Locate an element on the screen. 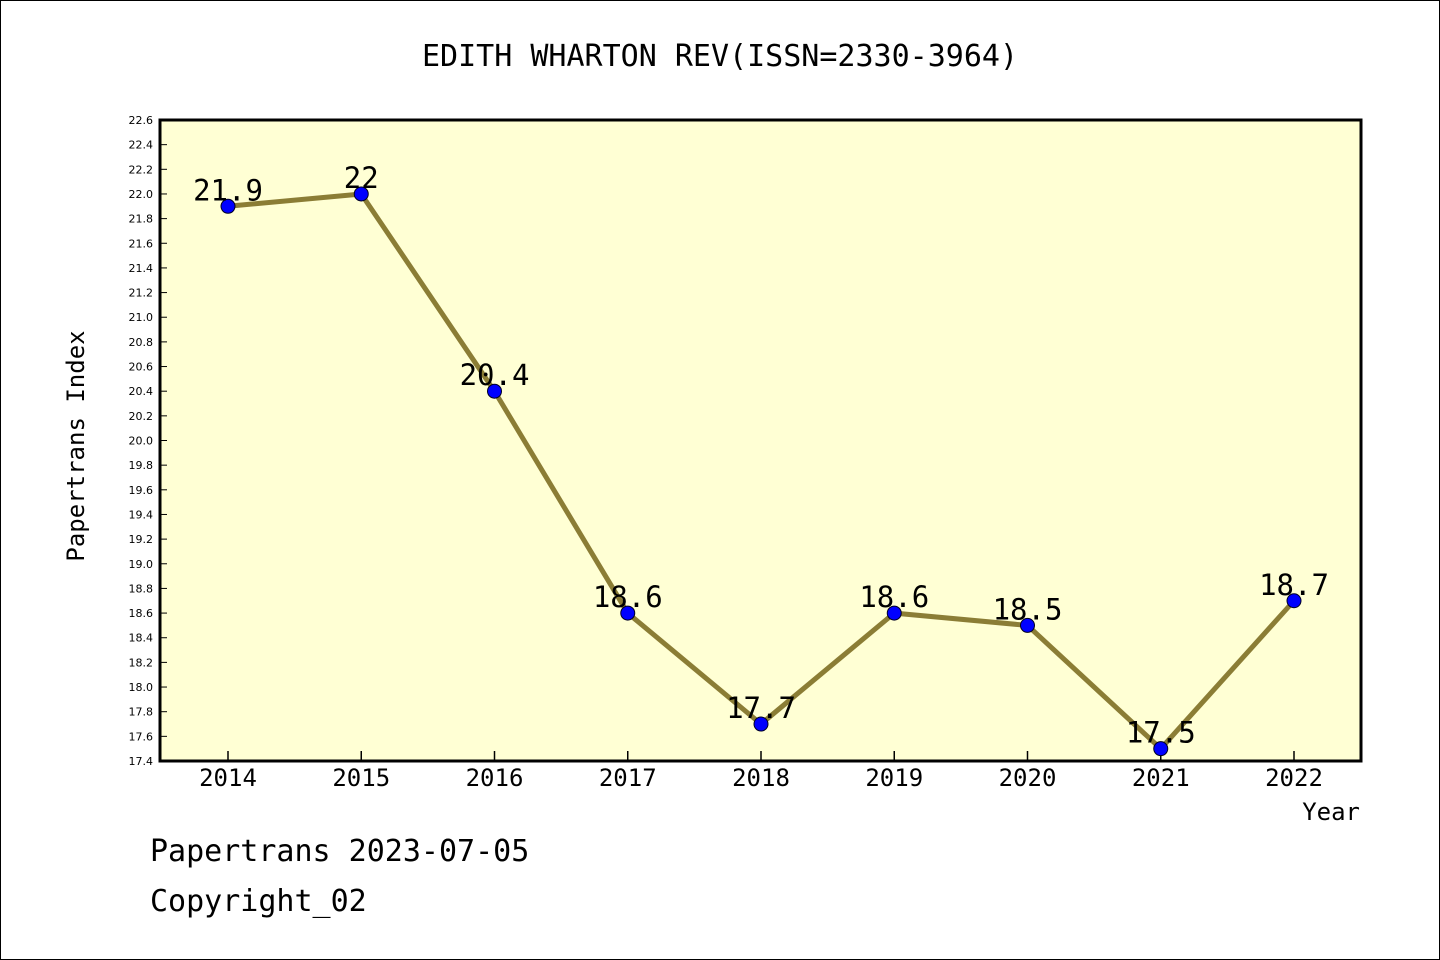 The image size is (1440, 960). footer-copyright-text: Copyright_02 is located at coordinates (258, 901).